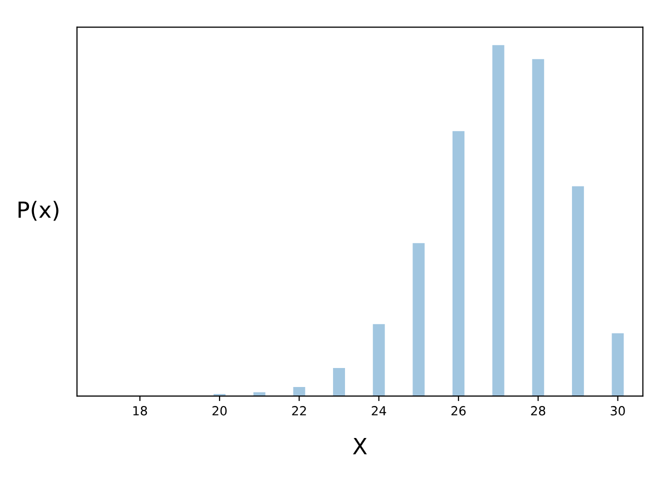  I want to click on y-axis-title: P(x), so click(38, 210).